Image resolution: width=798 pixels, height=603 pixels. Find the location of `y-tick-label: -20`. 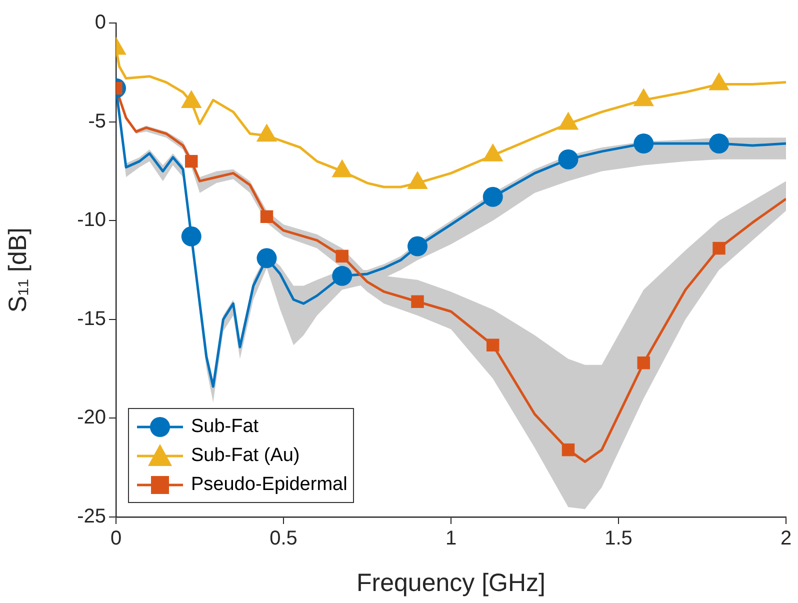

y-tick-label: -20 is located at coordinates (91, 417).